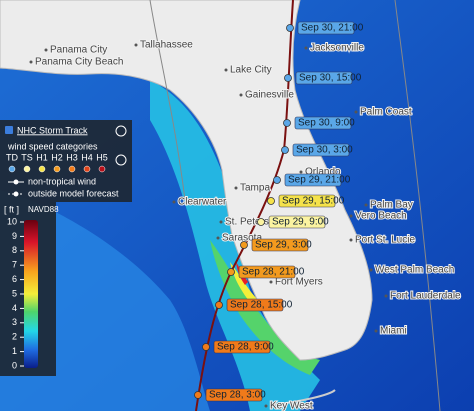  What do you see at coordinates (291, 406) in the screenshot?
I see `city-label: Key West` at bounding box center [291, 406].